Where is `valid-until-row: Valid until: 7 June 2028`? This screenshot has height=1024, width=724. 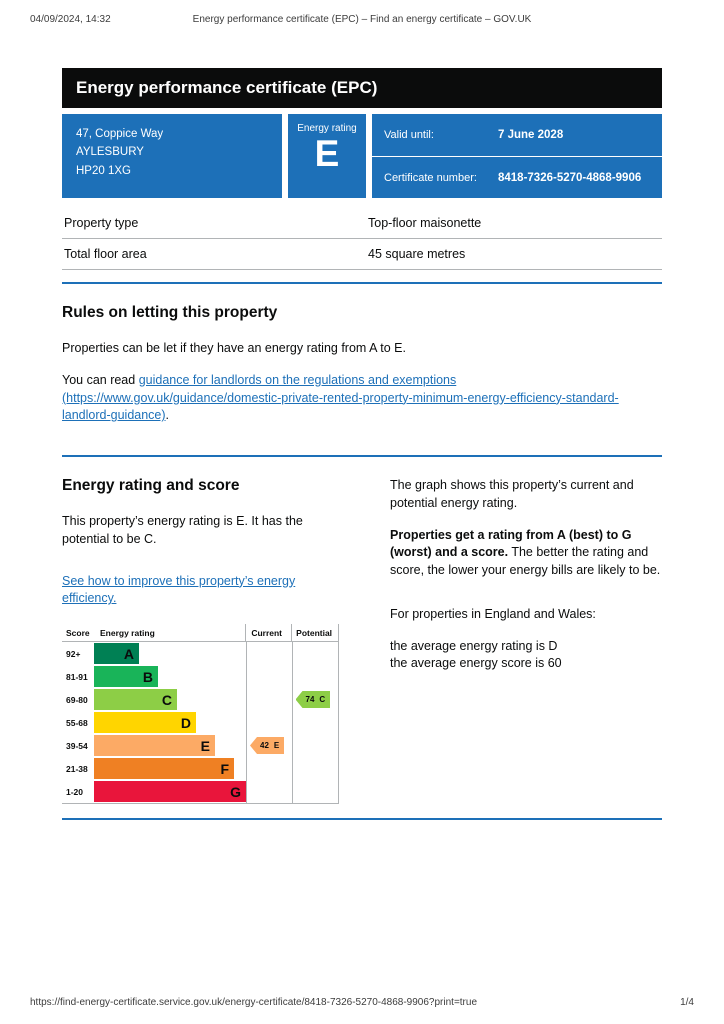
valid-until-row: Valid until: 7 June 2028 is located at coordinates (517, 135).